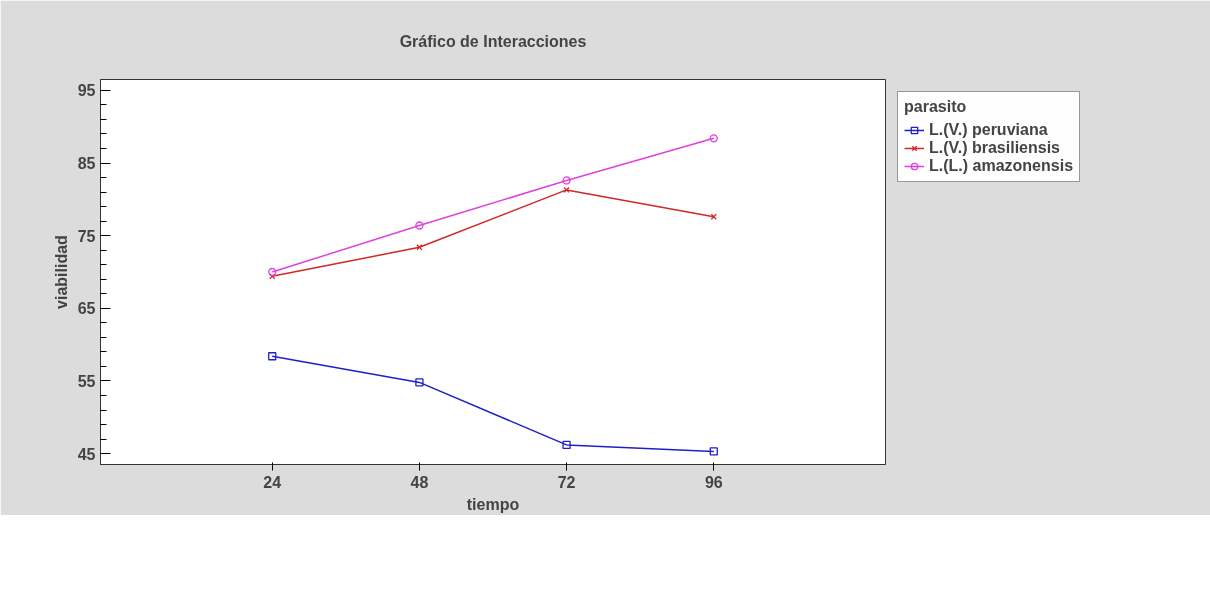 The height and width of the screenshot is (605, 1210). Describe the element at coordinates (86, 381) in the screenshot. I see `y-tick-label: 55` at that location.